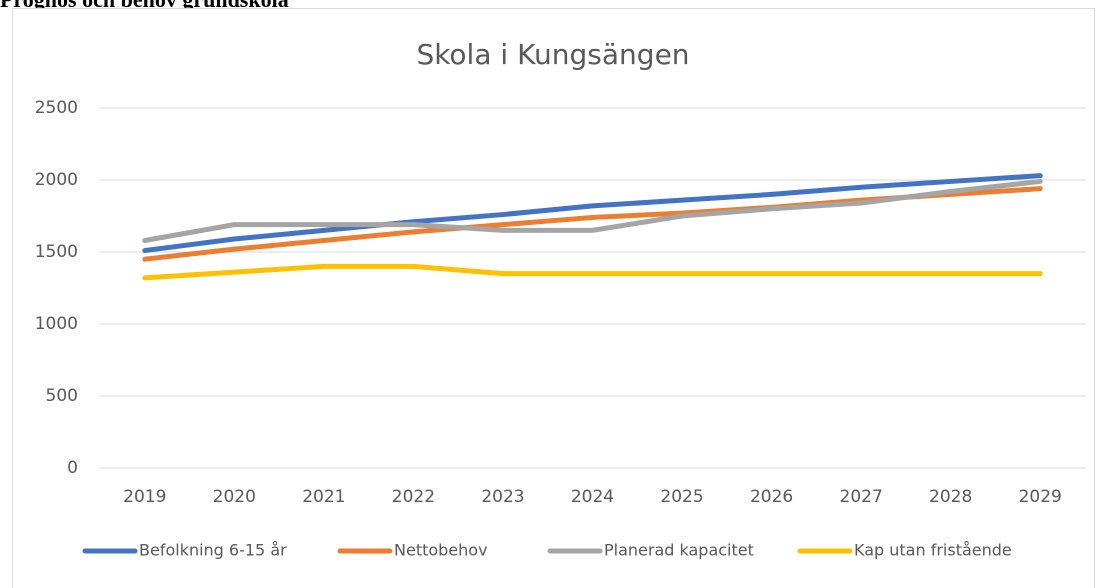 The image size is (1108, 588). Describe the element at coordinates (413, 497) in the screenshot. I see `x-tick-label: 2022` at that location.